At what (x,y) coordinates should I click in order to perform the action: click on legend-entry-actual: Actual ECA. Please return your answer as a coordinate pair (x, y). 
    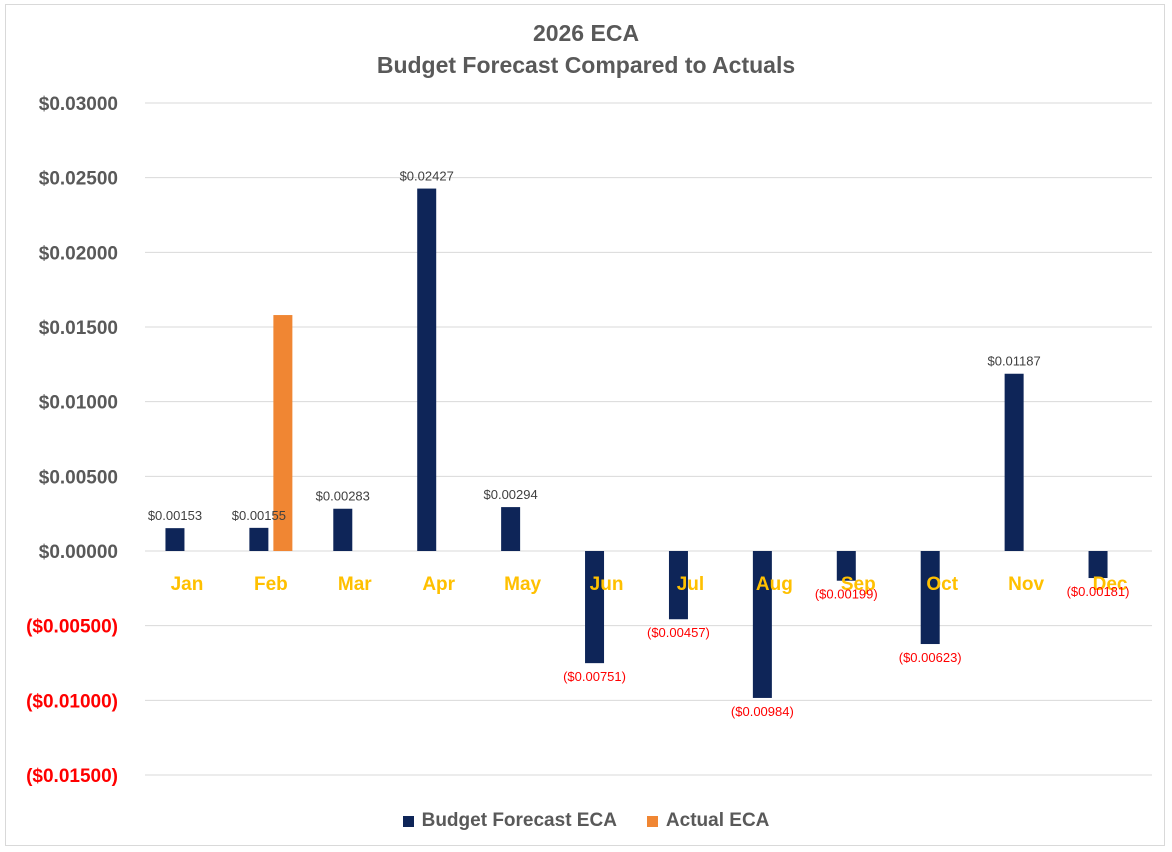
    Looking at the image, I should click on (708, 821).